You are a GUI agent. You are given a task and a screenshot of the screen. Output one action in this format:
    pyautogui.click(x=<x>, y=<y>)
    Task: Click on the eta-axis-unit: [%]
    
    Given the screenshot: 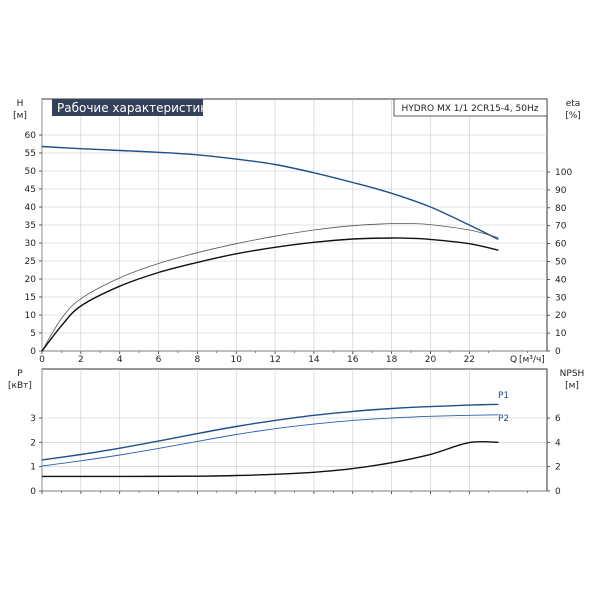 What is the action you would take?
    pyautogui.click(x=573, y=116)
    